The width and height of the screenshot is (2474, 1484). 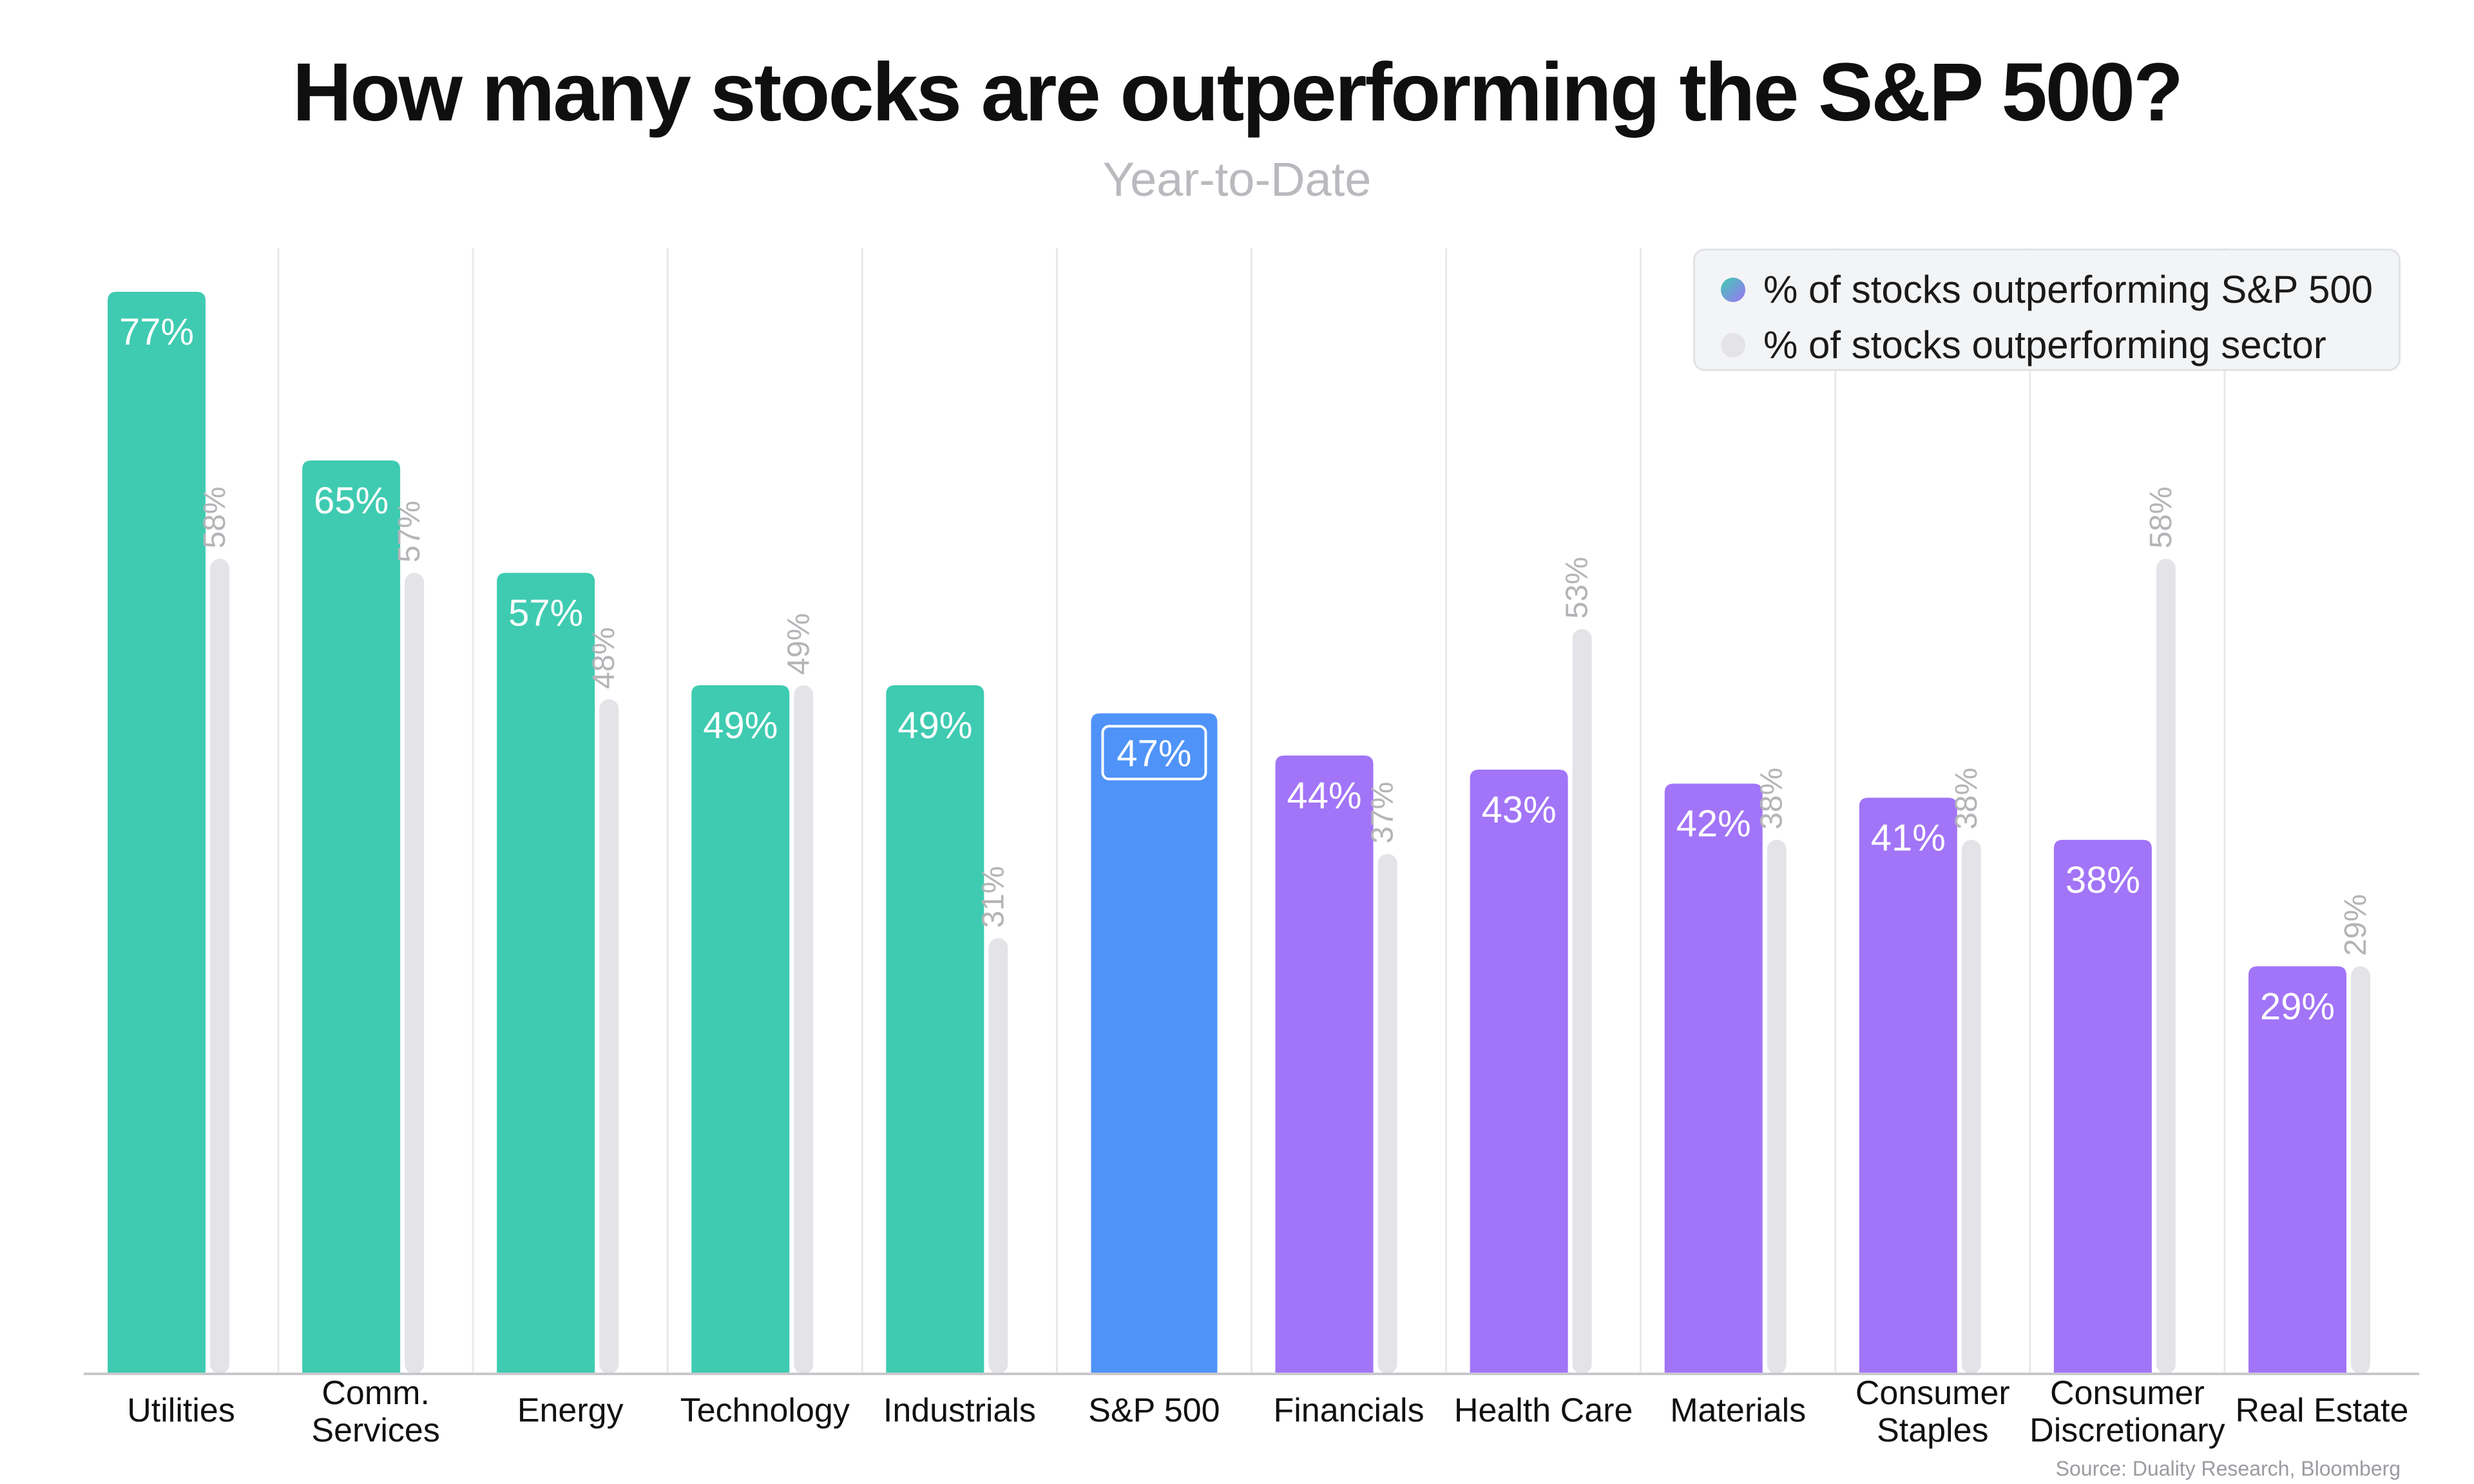 What do you see at coordinates (2068, 289) in the screenshot?
I see `legend-label: % of stocks outperforming S&P 500` at bounding box center [2068, 289].